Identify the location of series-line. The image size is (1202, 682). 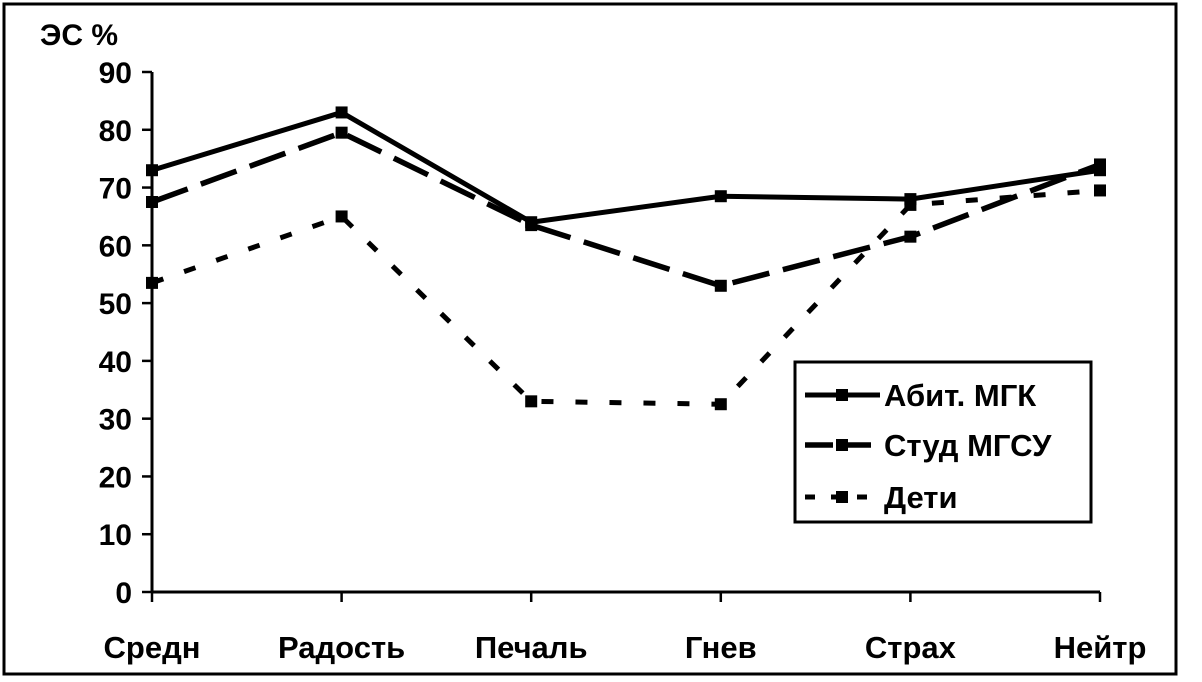
(626, 167).